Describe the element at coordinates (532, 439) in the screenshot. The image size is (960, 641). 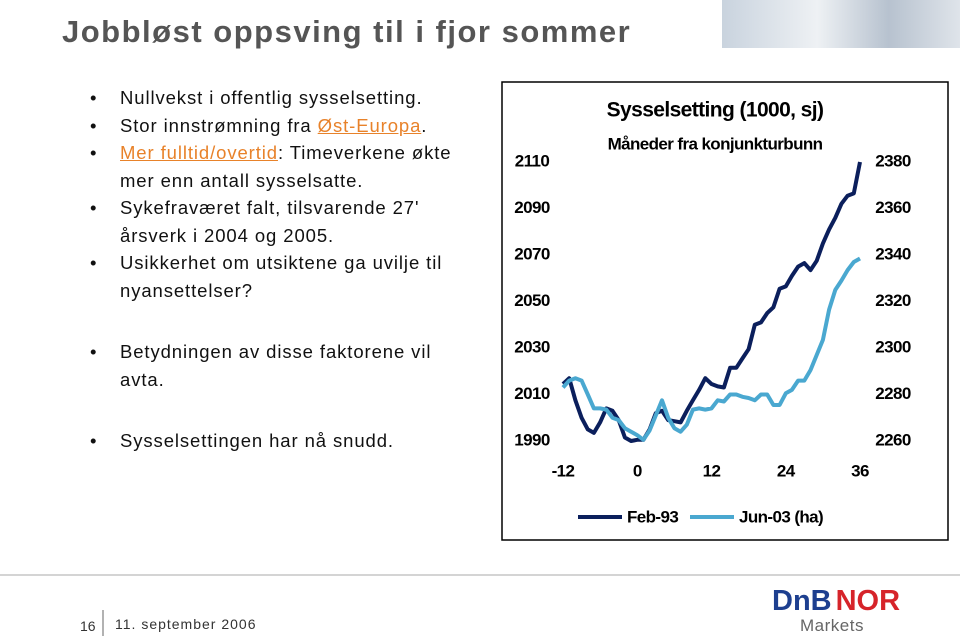
I see `y-tick-label: 1990` at that location.